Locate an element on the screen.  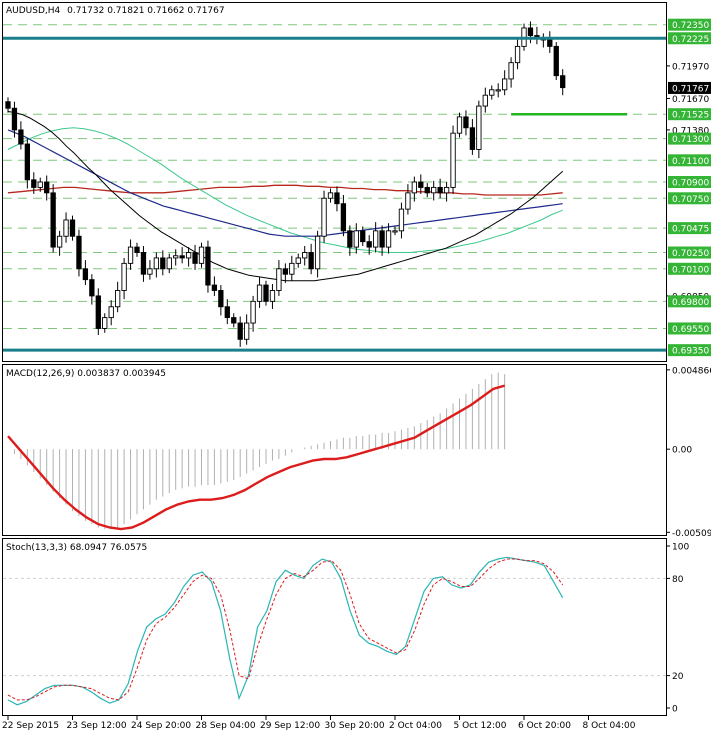
time-tick-label: 8 Oct 04:00 is located at coordinates (609, 726).